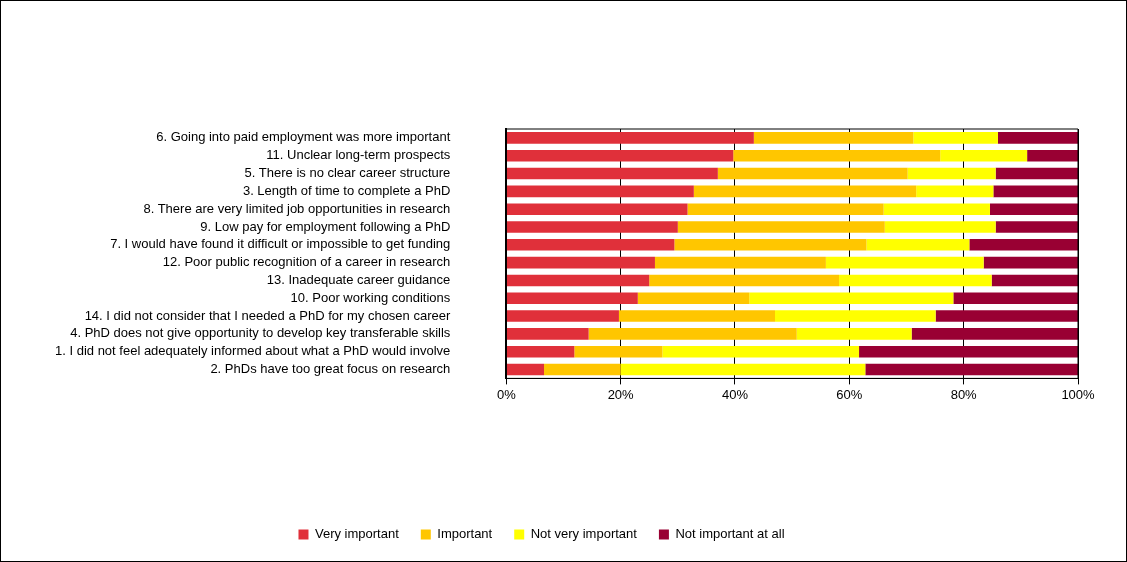 The height and width of the screenshot is (562, 1127). Describe the element at coordinates (303, 137) in the screenshot. I see `y-tick-label: 6. Going into paid employment was more important` at that location.